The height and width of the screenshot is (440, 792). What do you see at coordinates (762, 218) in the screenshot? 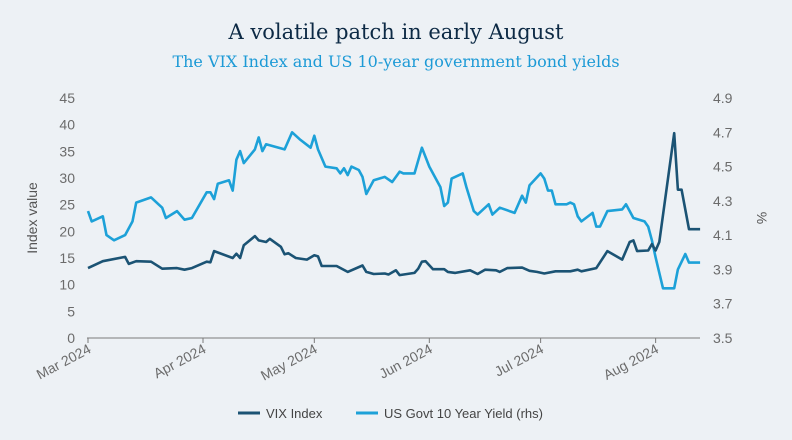
I see `y2-axis-label: %` at bounding box center [762, 218].